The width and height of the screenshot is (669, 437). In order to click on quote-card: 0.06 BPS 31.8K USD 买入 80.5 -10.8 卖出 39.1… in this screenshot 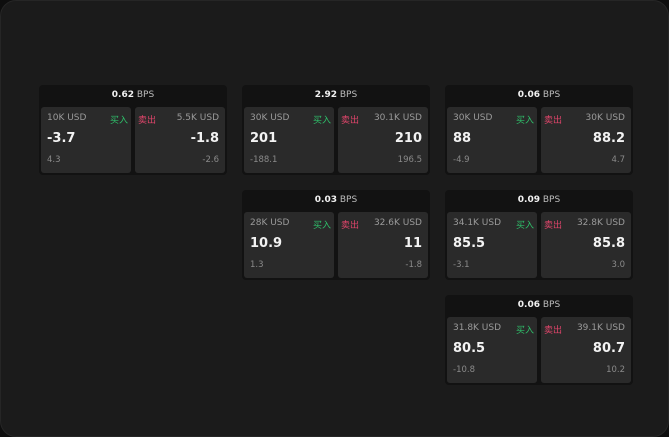, I will do `click(539, 340)`.